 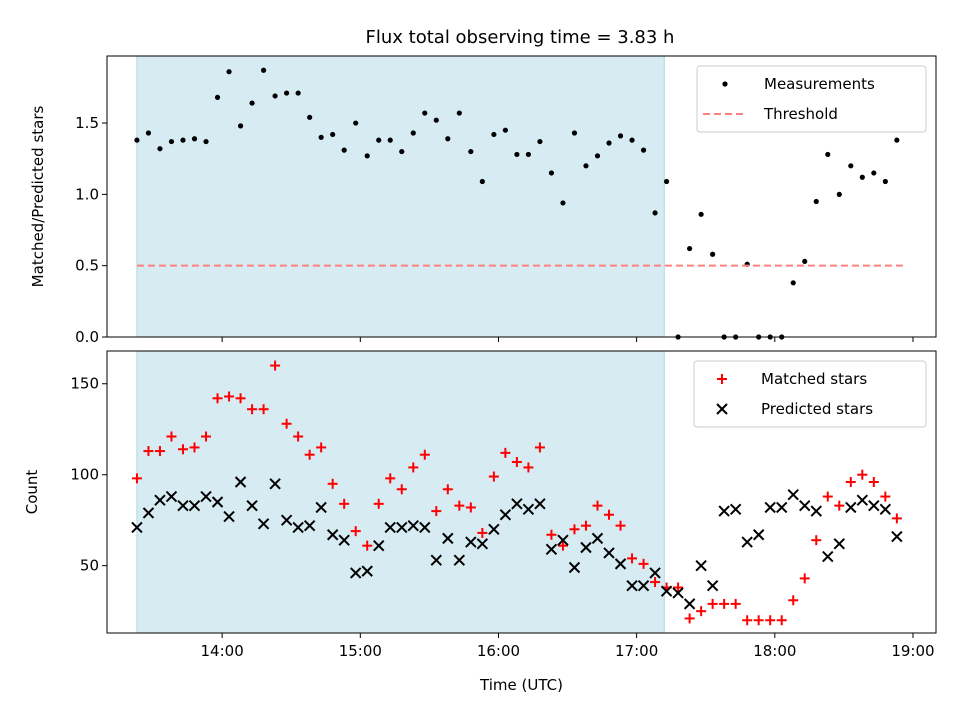 What do you see at coordinates (87, 194) in the screenshot?
I see `y-tick-label: 1.0` at bounding box center [87, 194].